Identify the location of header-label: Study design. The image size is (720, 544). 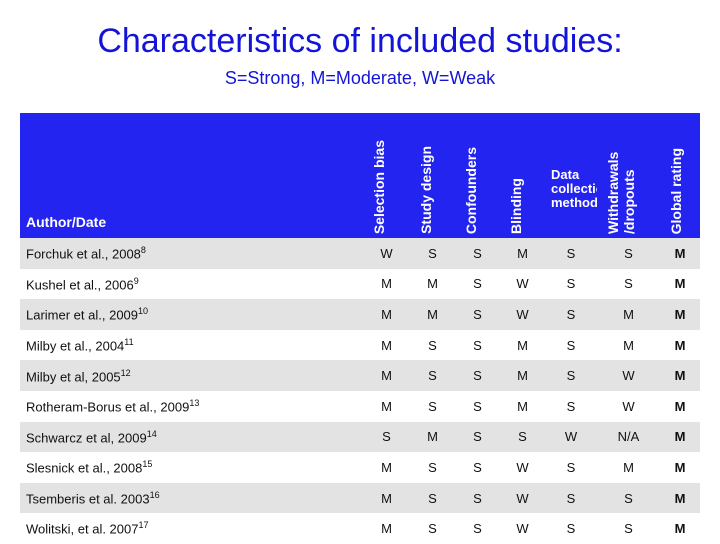
(426, 190).